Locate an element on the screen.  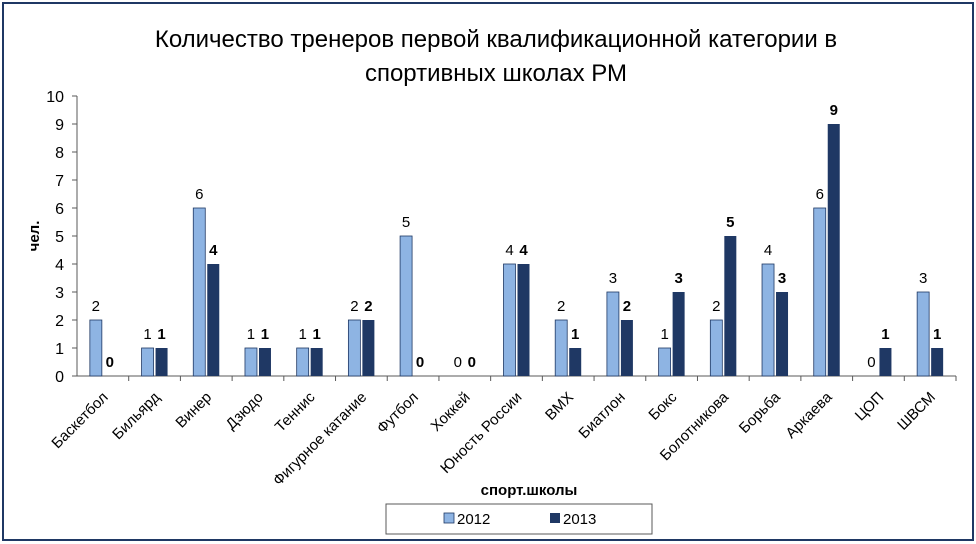
category-label: ЦОП is located at coordinates (870, 407).